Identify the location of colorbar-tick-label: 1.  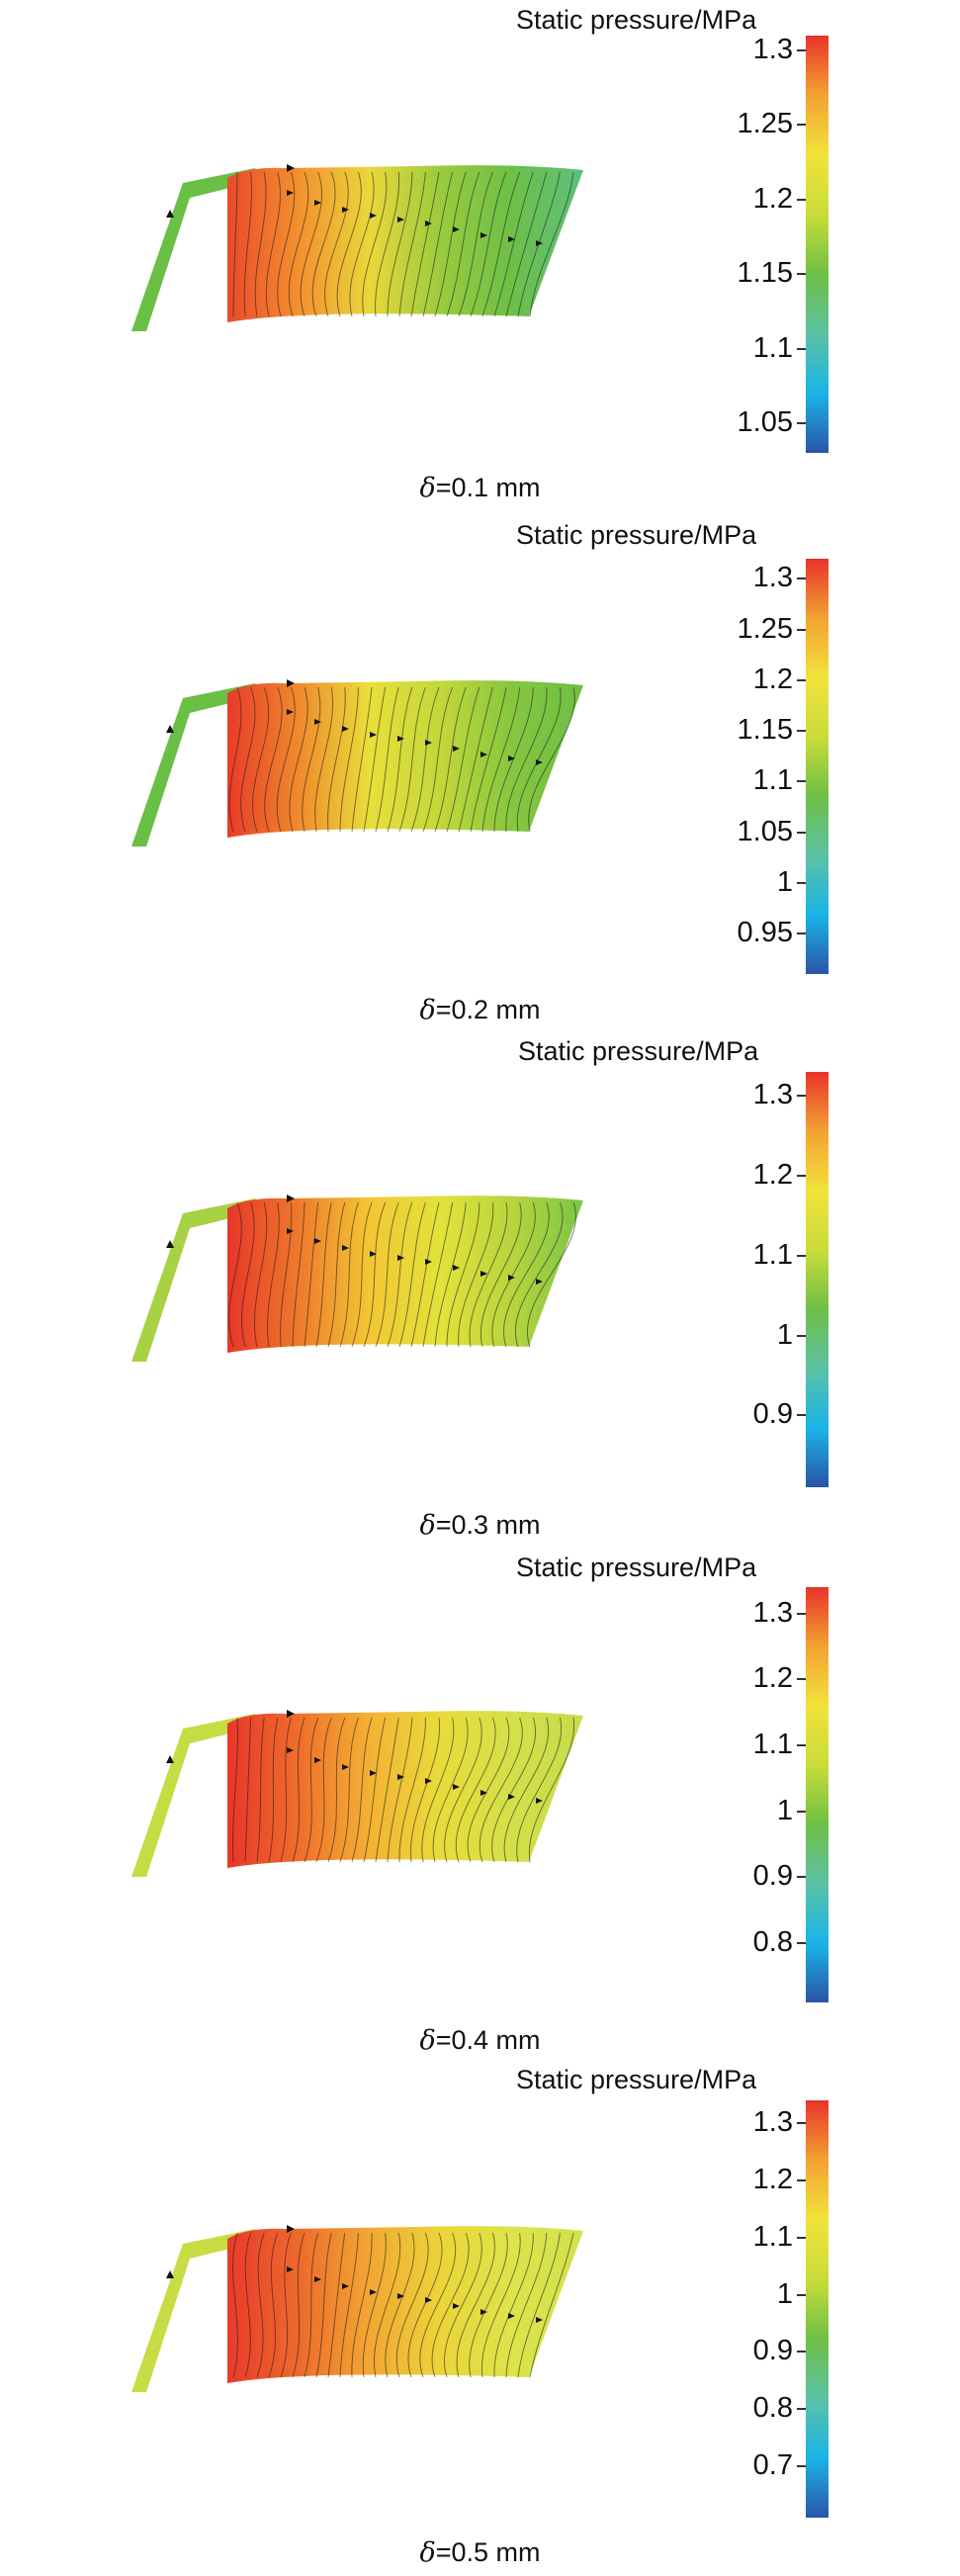
(785, 1810).